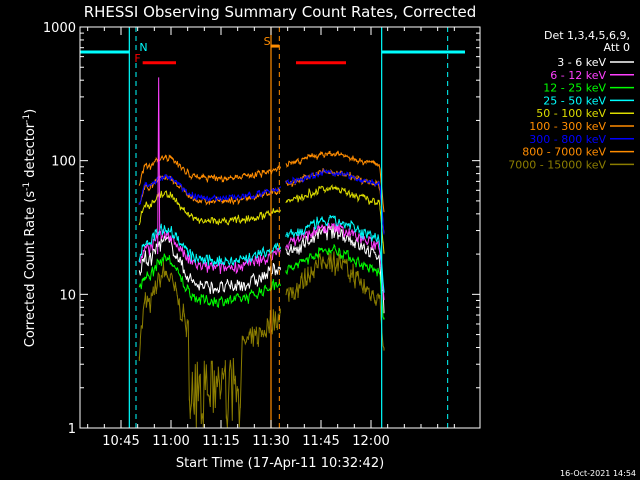  What do you see at coordinates (137, 58) in the screenshot?
I see `flare-marker-label: F` at bounding box center [137, 58].